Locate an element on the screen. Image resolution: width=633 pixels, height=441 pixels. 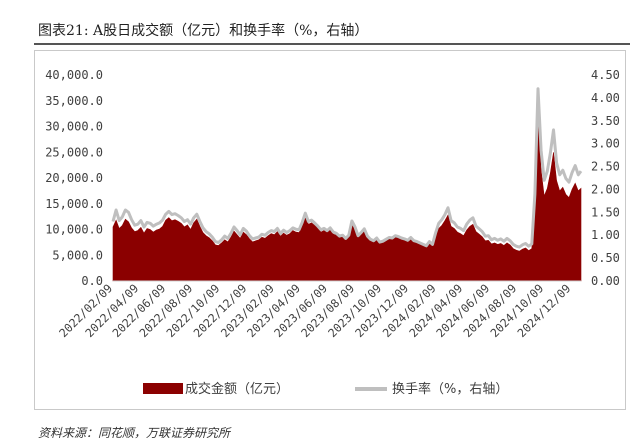
source-note: 资料来源：同花顺，万联证券研究所 is located at coordinates (134, 433).